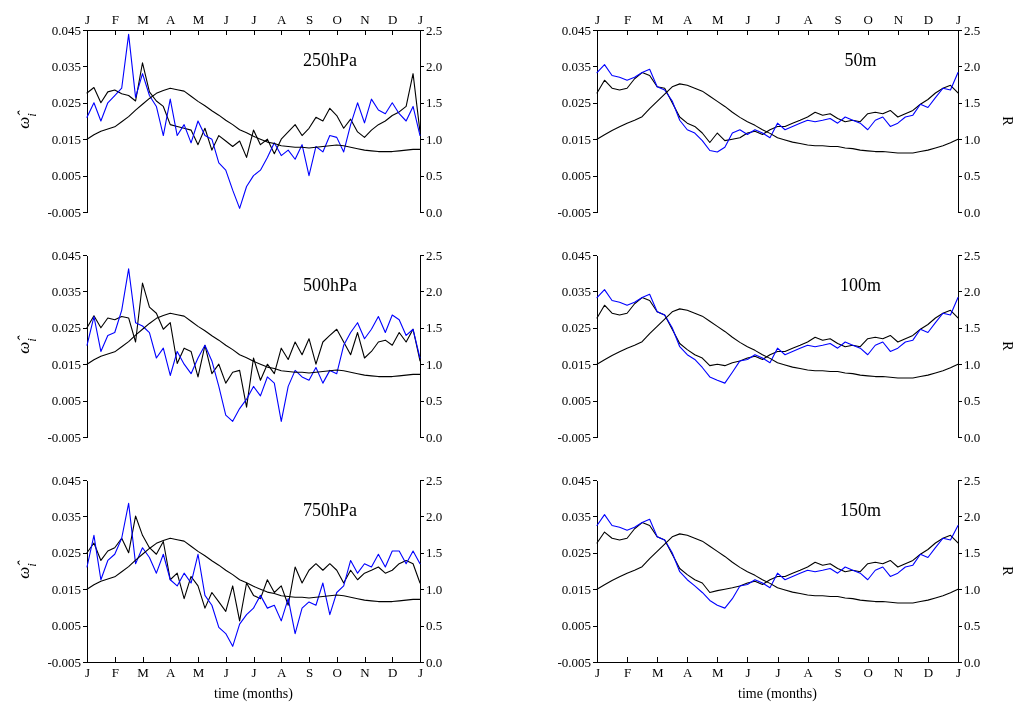 Image resolution: width=1015 pixels, height=717 pixels. What do you see at coordinates (330, 285) in the screenshot?
I see `annotation: 500hPa` at bounding box center [330, 285].